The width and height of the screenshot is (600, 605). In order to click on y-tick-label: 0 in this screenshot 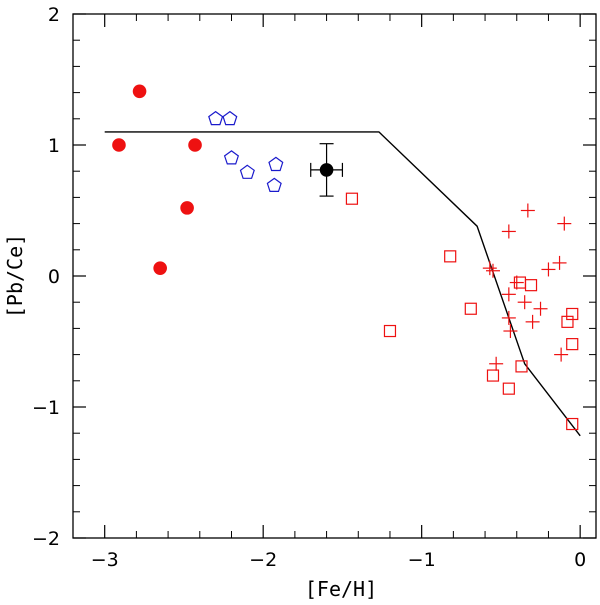, I will do `click(54, 277)`.